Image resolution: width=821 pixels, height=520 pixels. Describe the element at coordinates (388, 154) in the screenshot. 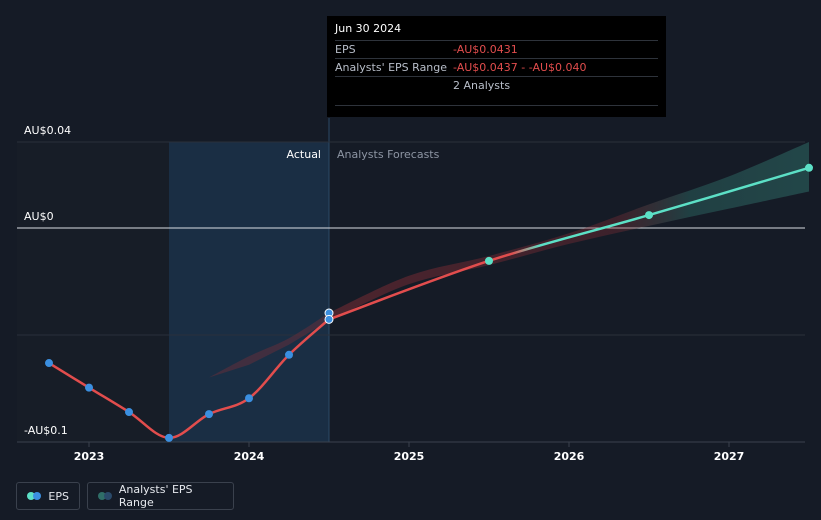

I see `forecast-label: Analysts Forecasts` at that location.